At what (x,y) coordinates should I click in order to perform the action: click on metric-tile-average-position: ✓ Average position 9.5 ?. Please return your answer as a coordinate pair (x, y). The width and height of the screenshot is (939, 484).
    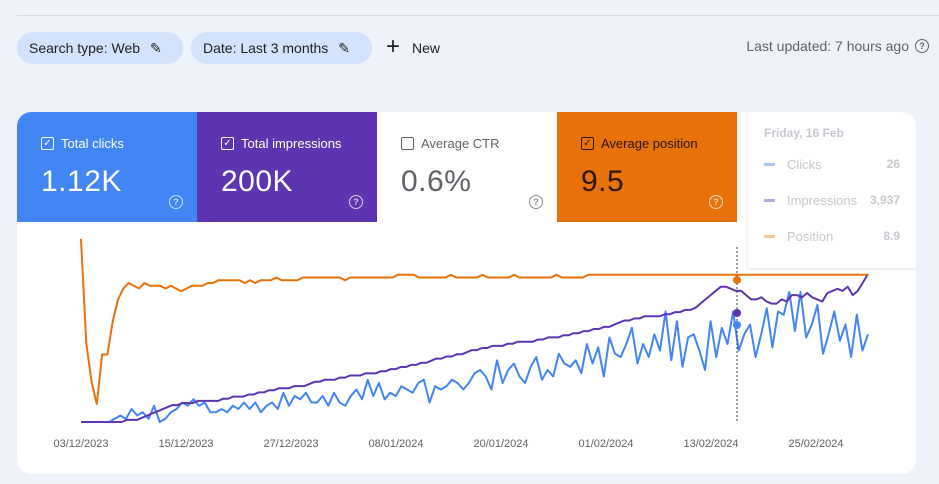
    Looking at the image, I should click on (647, 167).